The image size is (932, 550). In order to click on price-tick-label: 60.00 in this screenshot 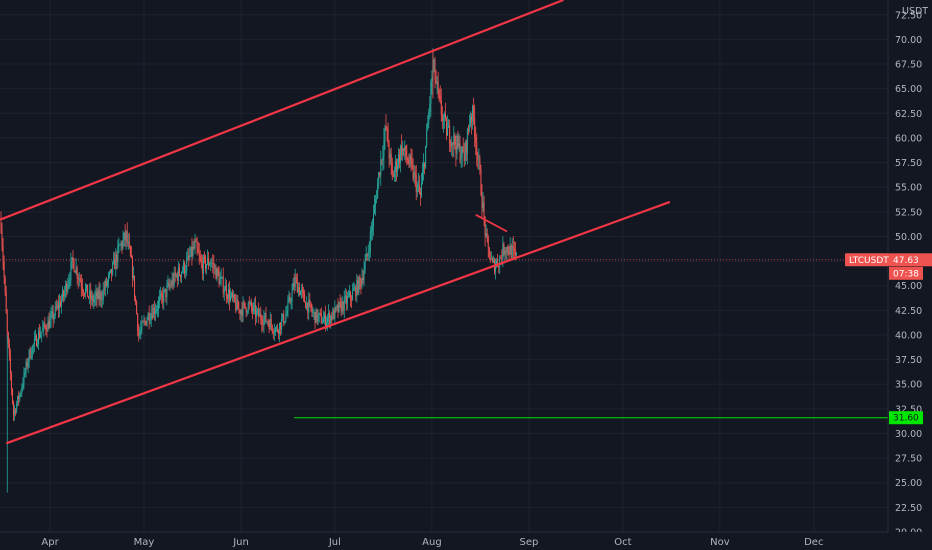, I will do `click(908, 138)`.